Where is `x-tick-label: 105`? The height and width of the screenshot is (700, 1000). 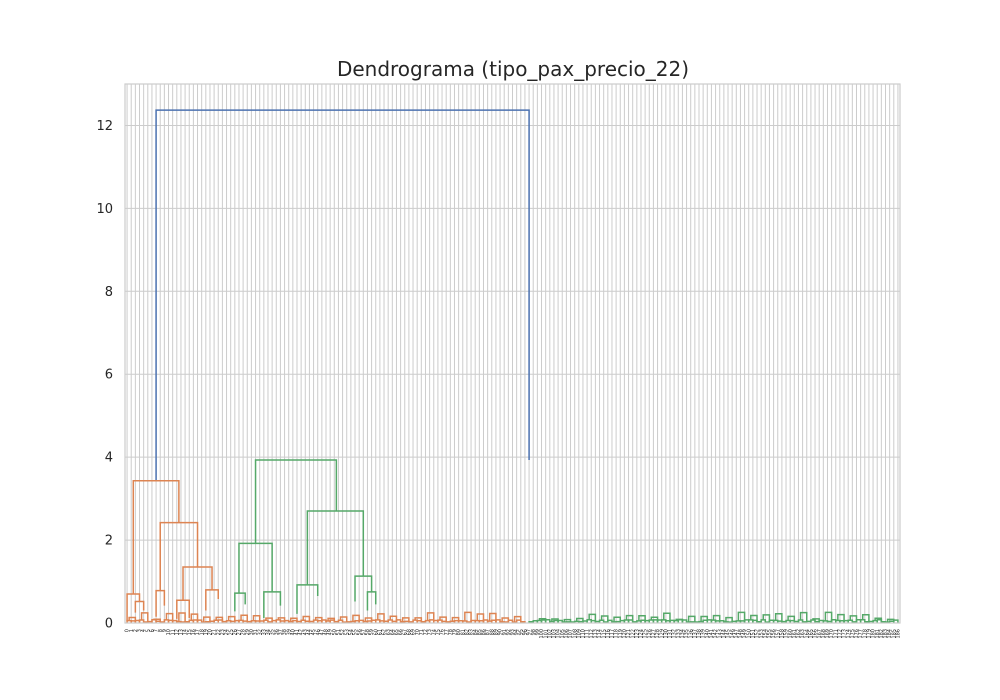
x-tick-label: 105 is located at coordinates (563, 634).